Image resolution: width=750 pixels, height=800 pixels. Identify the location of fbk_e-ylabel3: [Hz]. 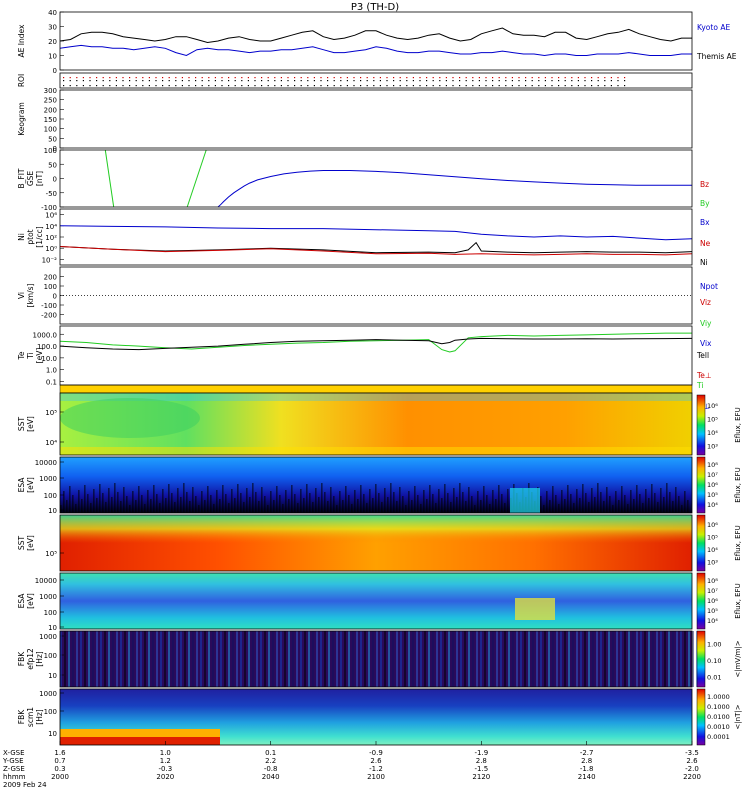
(39, 659).